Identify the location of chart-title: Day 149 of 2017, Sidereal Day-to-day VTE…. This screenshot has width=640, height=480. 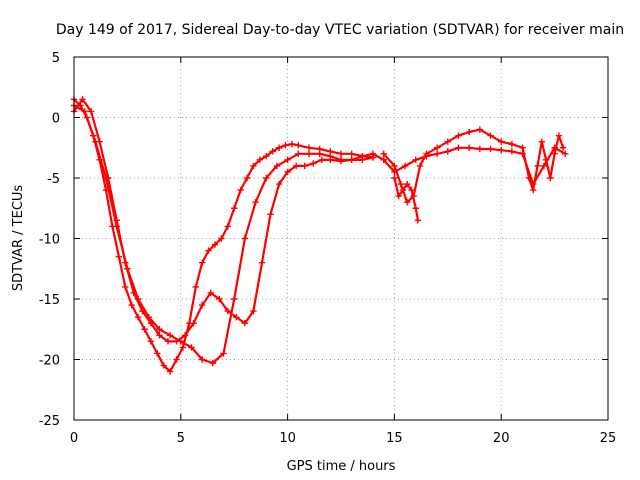
(340, 30).